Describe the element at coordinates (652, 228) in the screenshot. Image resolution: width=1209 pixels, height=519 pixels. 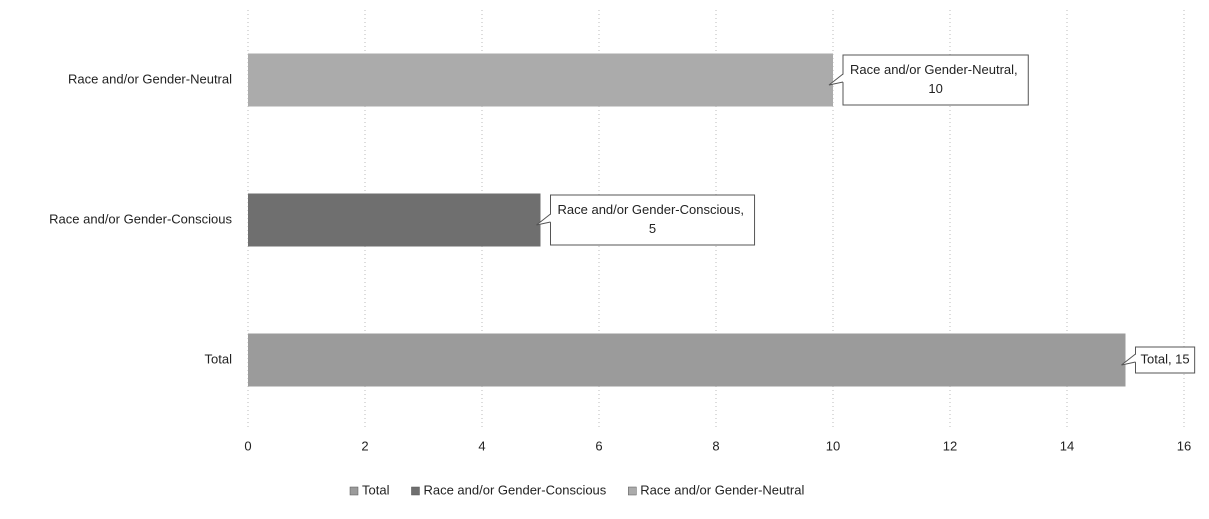
I see `data-label-line: 5` at that location.